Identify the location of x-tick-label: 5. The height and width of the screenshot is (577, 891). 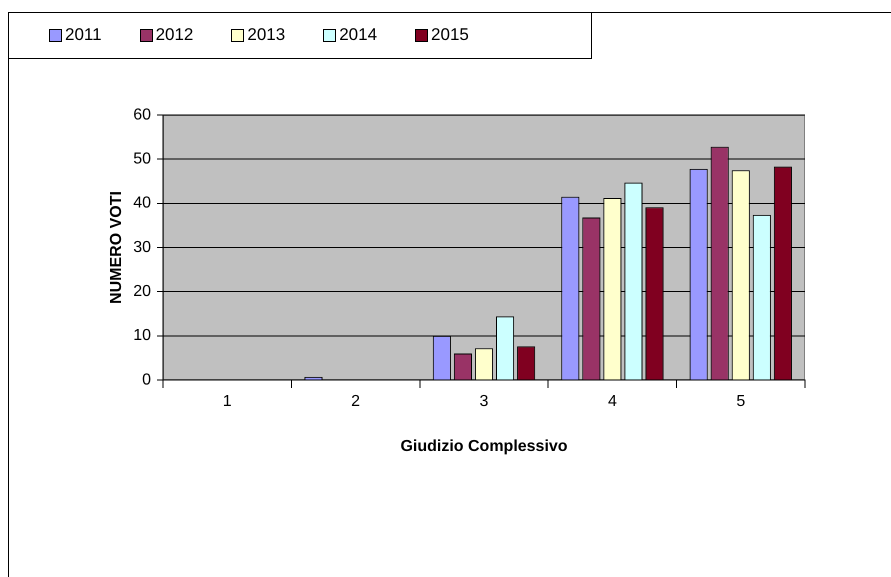
(741, 401).